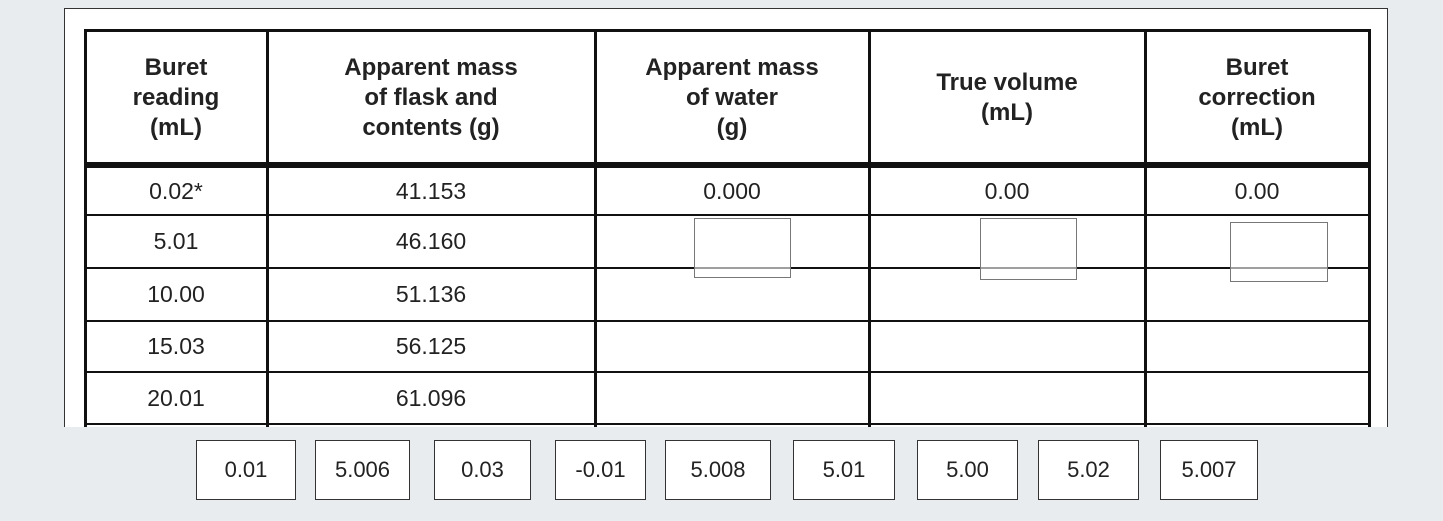 The width and height of the screenshot is (1443, 521). I want to click on header-cell: Apparent mass of water (g), so click(732, 98).